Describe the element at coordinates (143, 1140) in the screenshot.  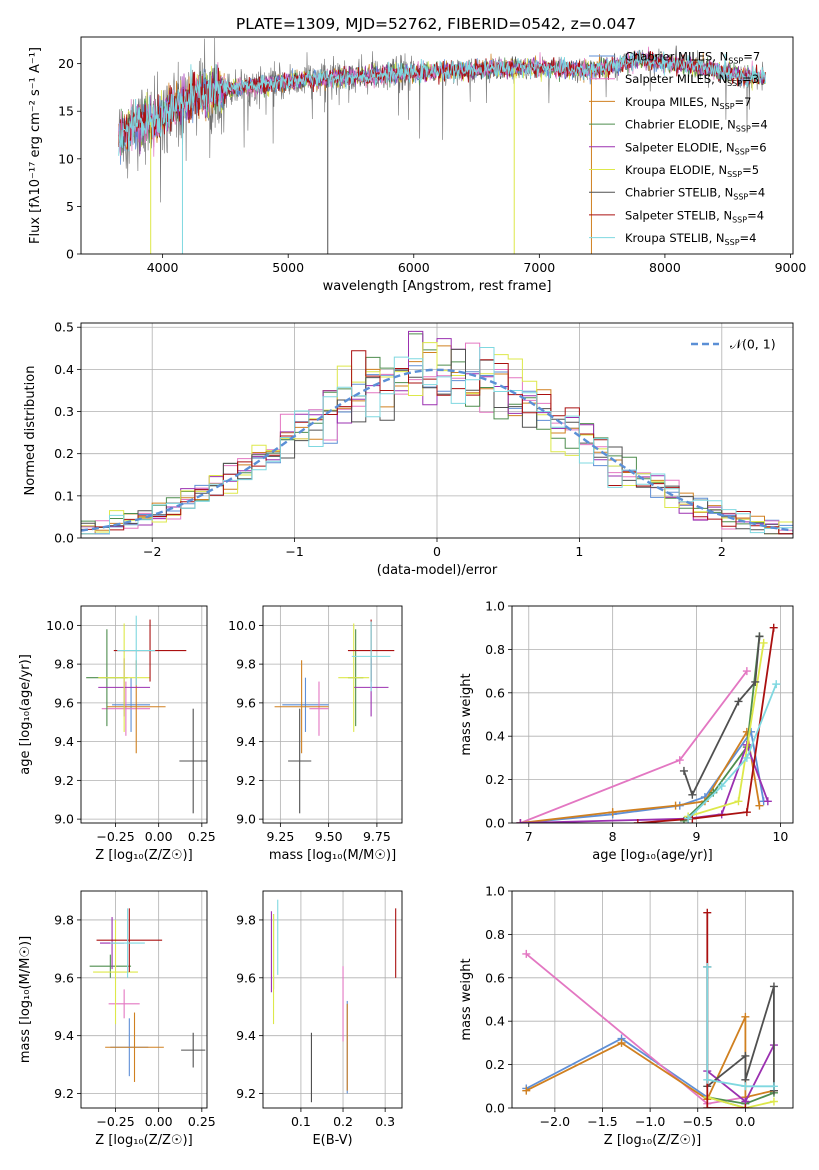
I see `x-axis-label: Z [log₁₀(Z/Z☉)]` at that location.